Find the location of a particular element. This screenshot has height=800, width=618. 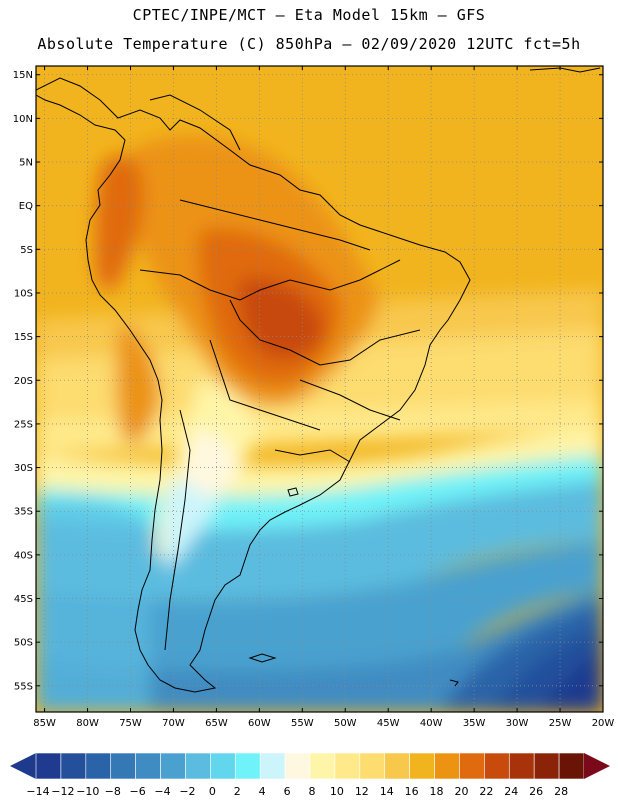

colorbar-label: −2 is located at coordinates (187, 791).